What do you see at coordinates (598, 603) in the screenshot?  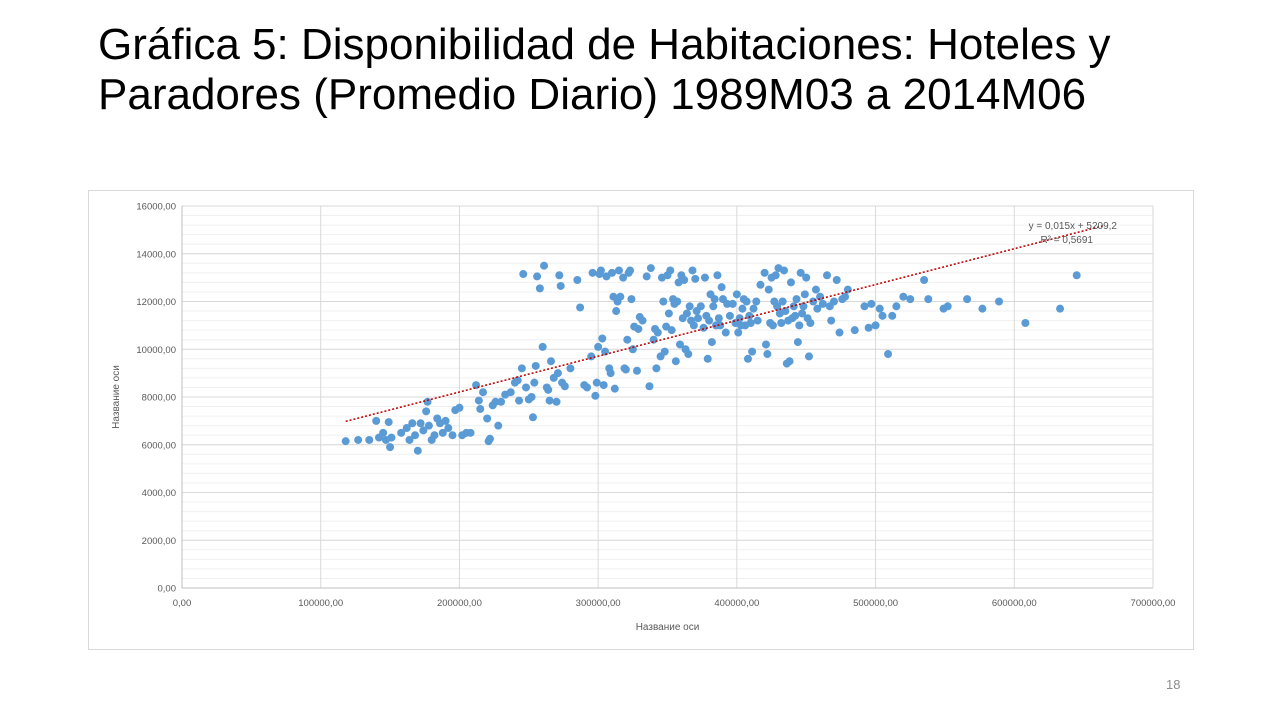 I see `x-tick-label: 300000,00` at bounding box center [598, 603].